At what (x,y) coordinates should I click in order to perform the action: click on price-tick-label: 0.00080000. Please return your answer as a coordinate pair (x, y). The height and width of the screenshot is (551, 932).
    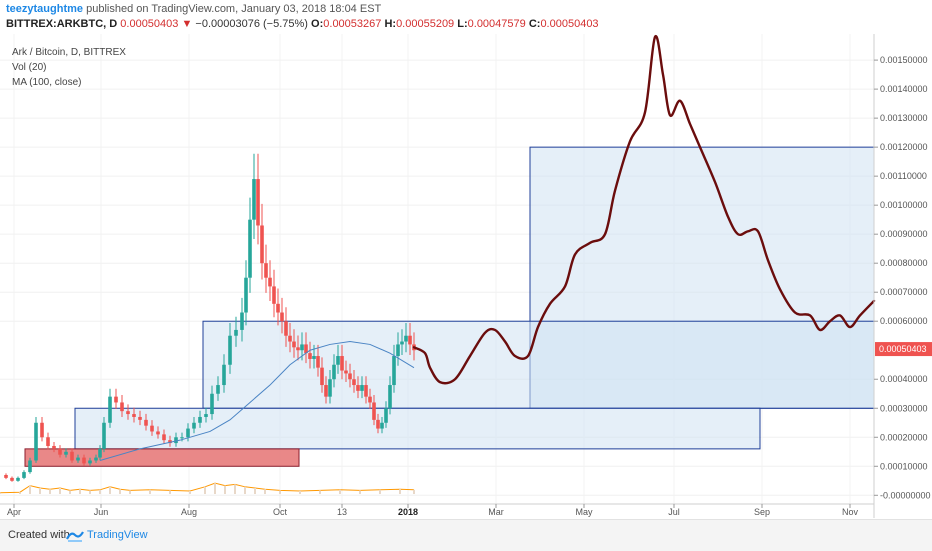
    Looking at the image, I should click on (904, 263).